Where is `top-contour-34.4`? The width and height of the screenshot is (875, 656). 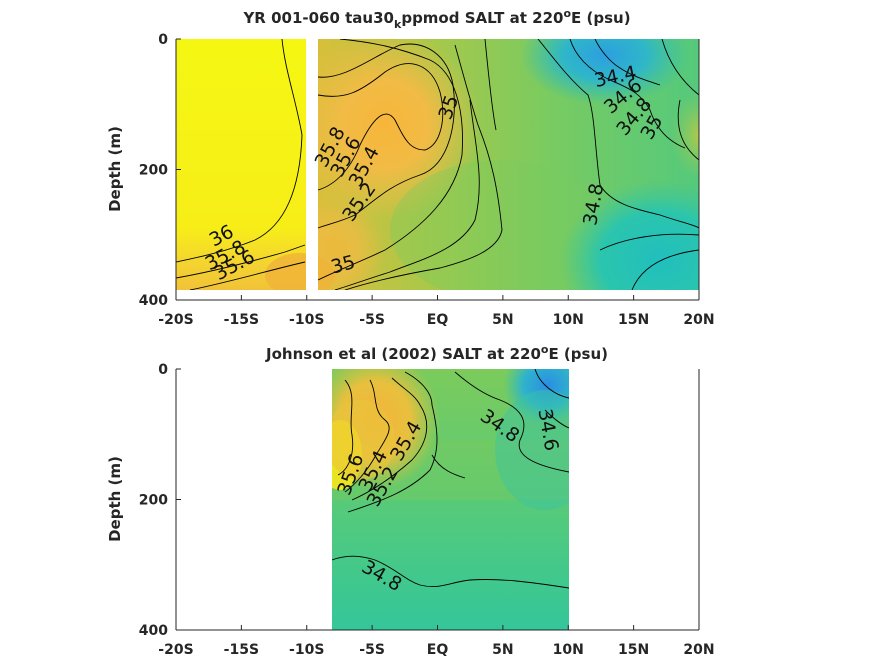
top-contour-34.4 is located at coordinates (627, 62).